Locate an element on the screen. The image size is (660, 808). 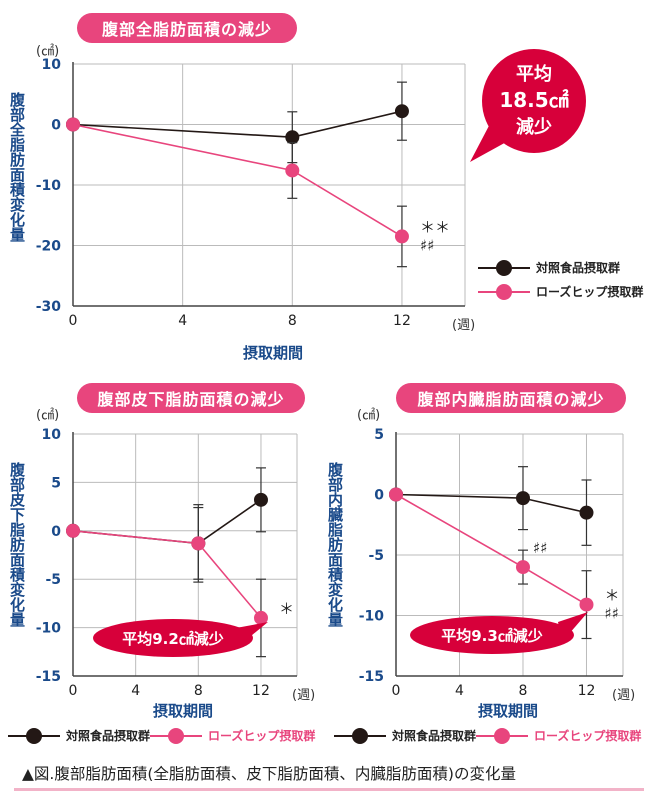
chart1-xunit: (週) is located at coordinates (464, 325).